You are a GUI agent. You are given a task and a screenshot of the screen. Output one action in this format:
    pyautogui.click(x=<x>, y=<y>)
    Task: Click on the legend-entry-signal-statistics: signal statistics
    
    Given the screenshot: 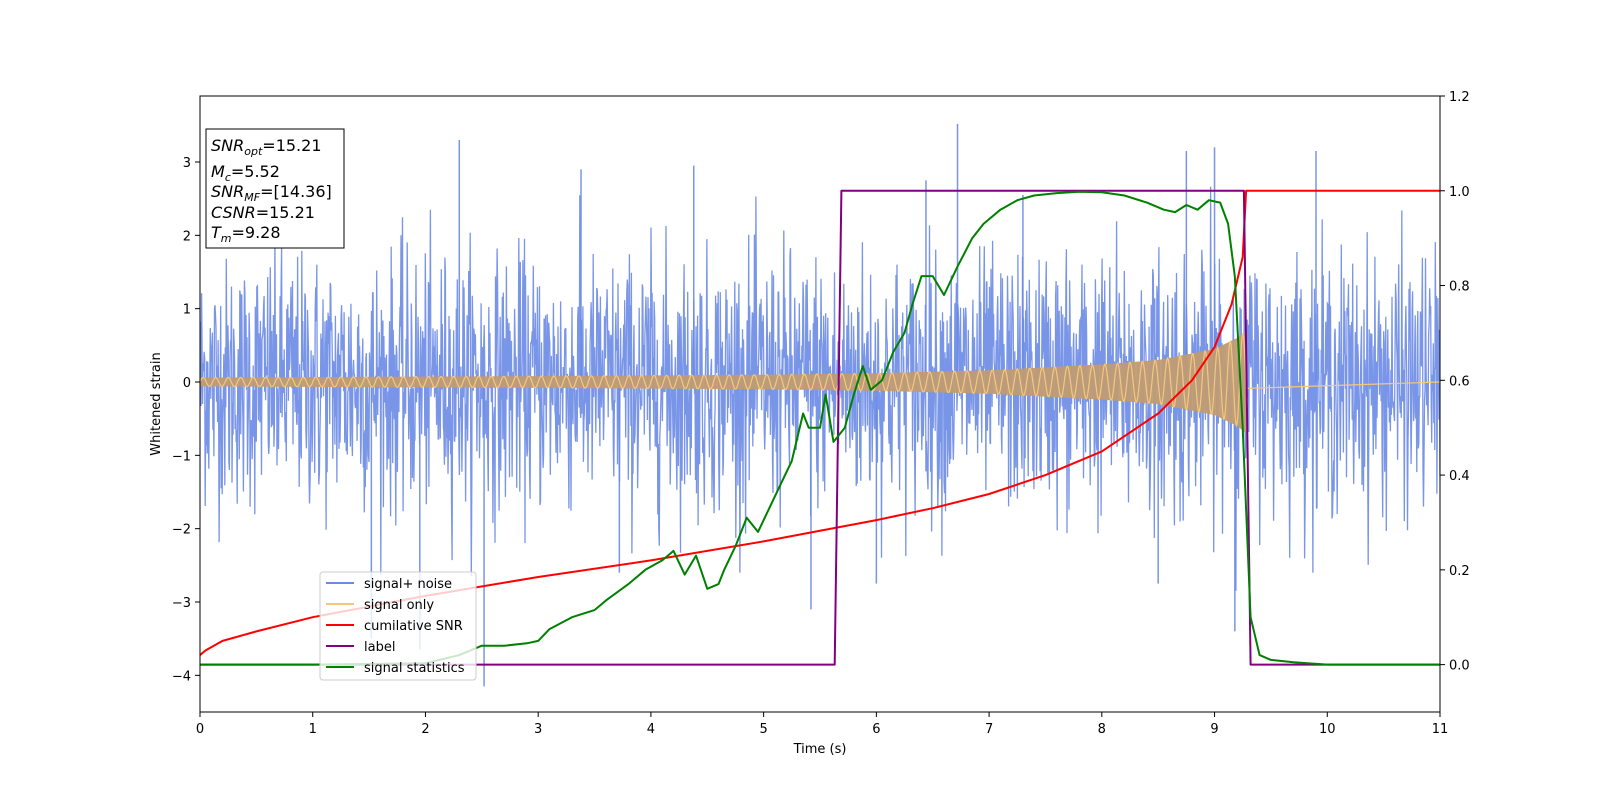 What is the action you would take?
    pyautogui.click(x=395, y=668)
    